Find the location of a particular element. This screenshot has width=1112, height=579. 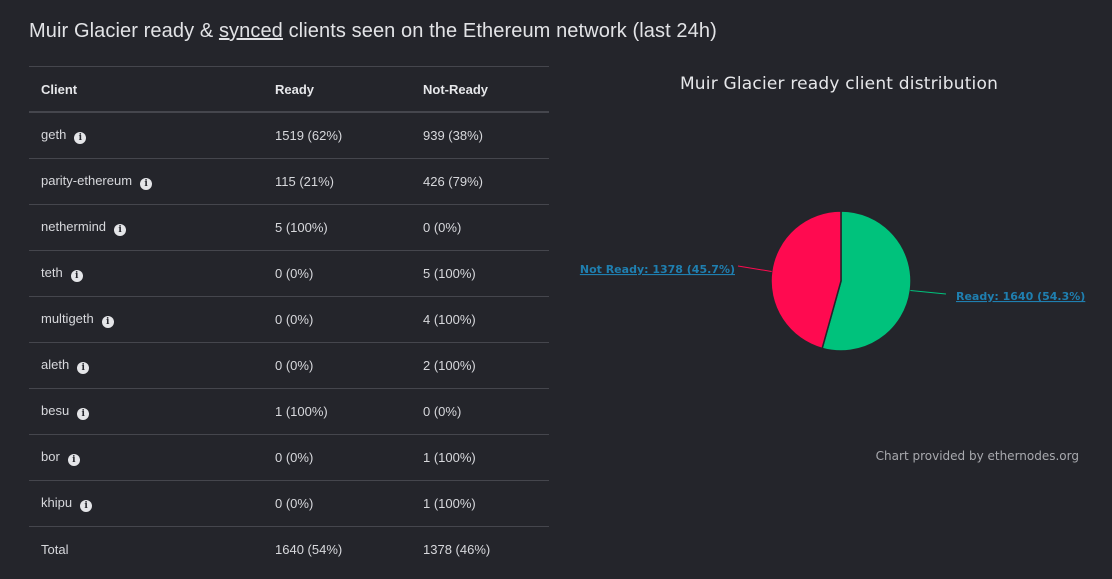

client-cell: geth i is located at coordinates (146, 135).